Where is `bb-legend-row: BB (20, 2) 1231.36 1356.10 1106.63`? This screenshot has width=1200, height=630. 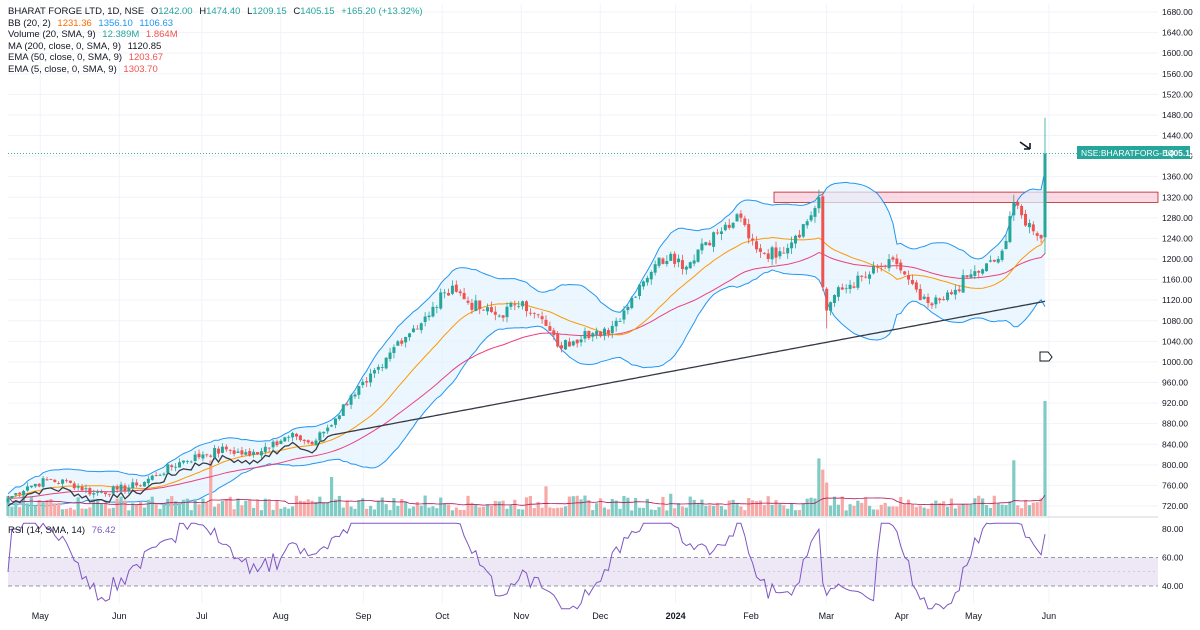 bb-legend-row: BB (20, 2) 1231.36 1356.10 1106.63 is located at coordinates (217, 24).